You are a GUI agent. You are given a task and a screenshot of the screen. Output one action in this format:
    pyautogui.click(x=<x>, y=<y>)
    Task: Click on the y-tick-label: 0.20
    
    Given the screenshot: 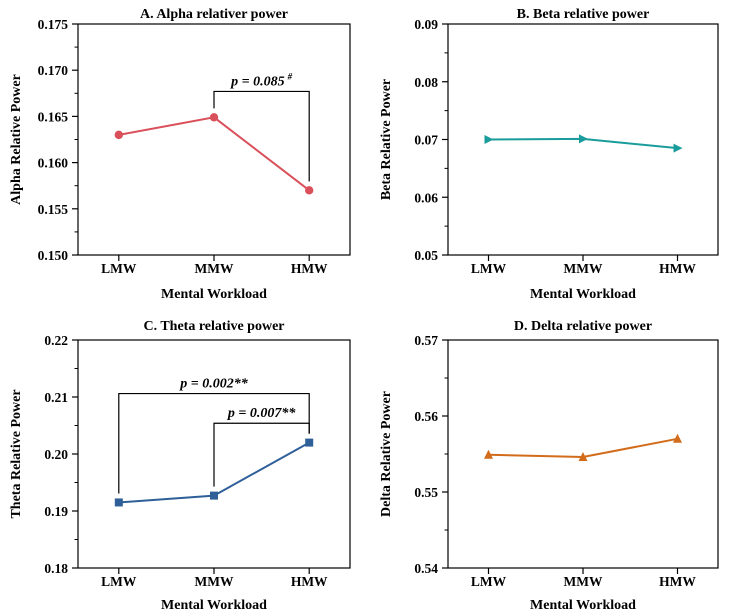 What is the action you would take?
    pyautogui.click(x=56, y=454)
    